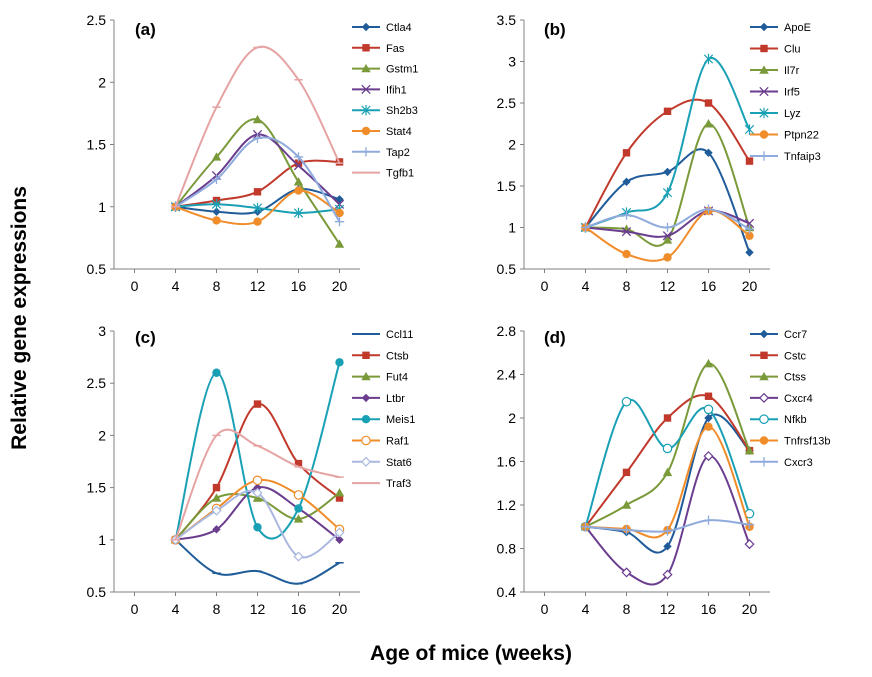  I want to click on panel-a-legend-item-gstm1: Gstm1, so click(385, 70).